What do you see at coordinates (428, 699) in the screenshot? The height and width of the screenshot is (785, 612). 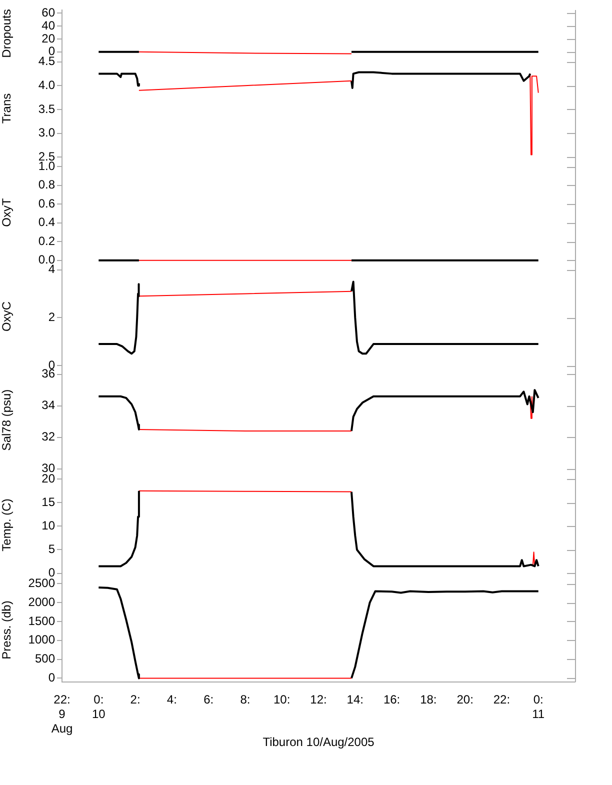 I see `x-tick-label: 18:` at bounding box center [428, 699].